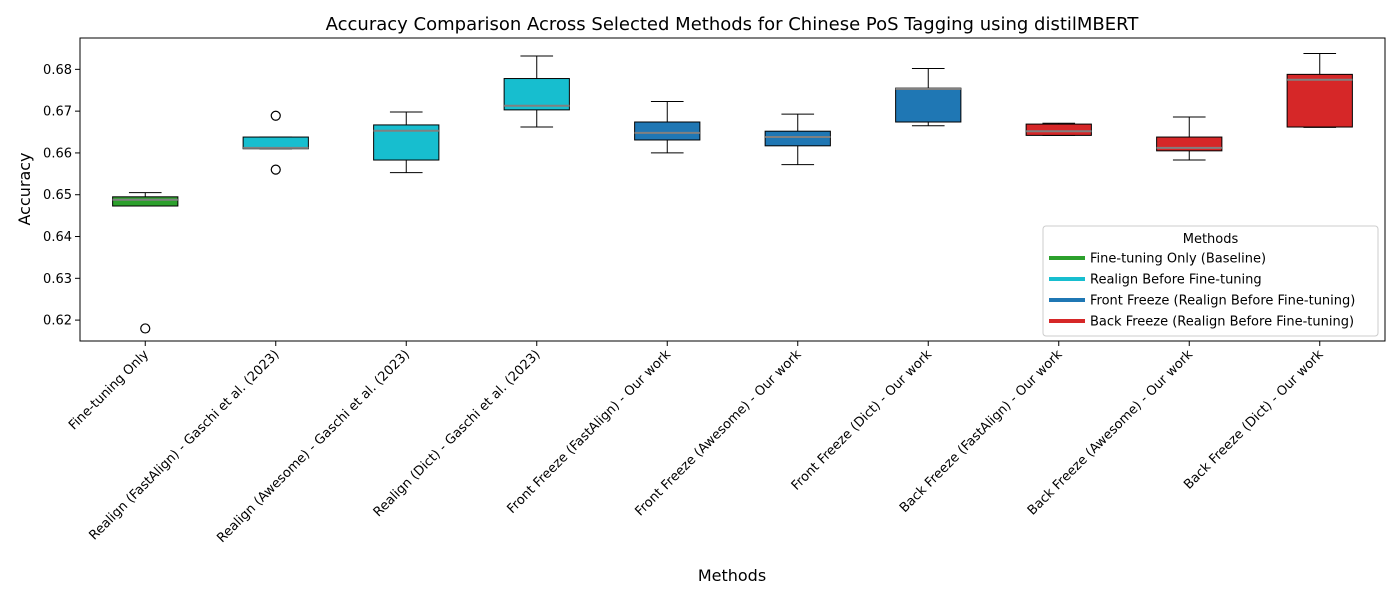 This screenshot has height=600, width=1400. What do you see at coordinates (57, 321) in the screenshot?
I see `y-tick-label: 0.62` at bounding box center [57, 321].